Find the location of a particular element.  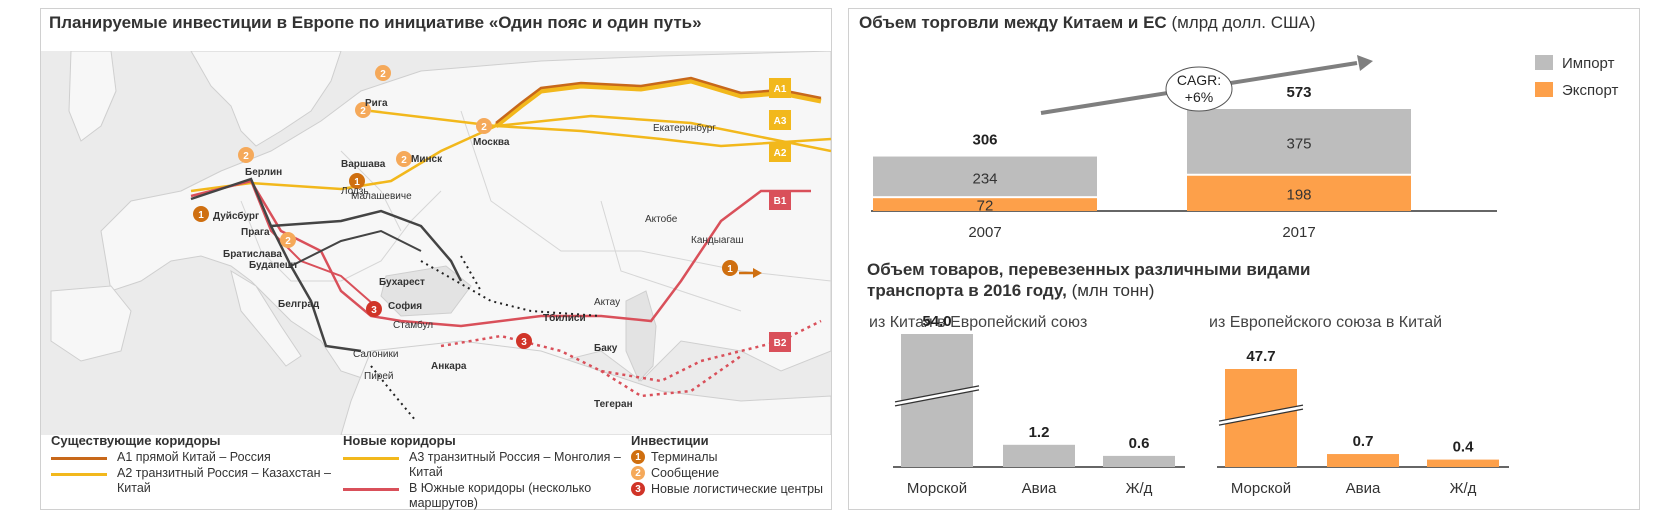

legend-swatch-import is located at coordinates (1544, 62).